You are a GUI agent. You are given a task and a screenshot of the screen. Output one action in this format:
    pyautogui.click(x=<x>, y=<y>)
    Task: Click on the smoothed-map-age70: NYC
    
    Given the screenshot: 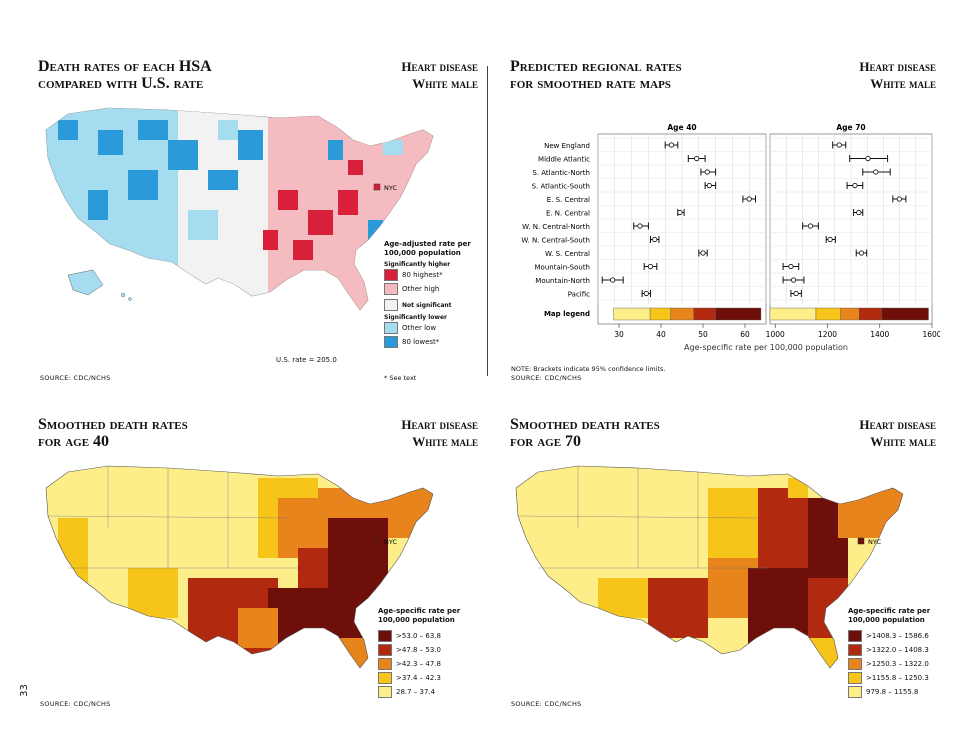 What is the action you would take?
    pyautogui.click(x=709, y=567)
    